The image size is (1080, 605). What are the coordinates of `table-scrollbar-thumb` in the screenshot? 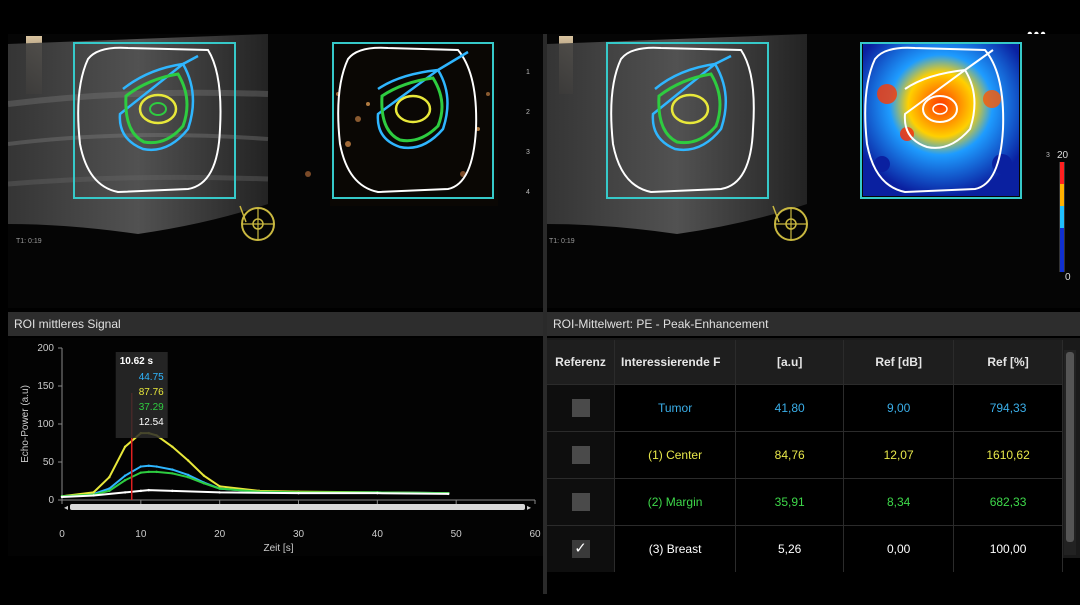 It's located at (1070, 447).